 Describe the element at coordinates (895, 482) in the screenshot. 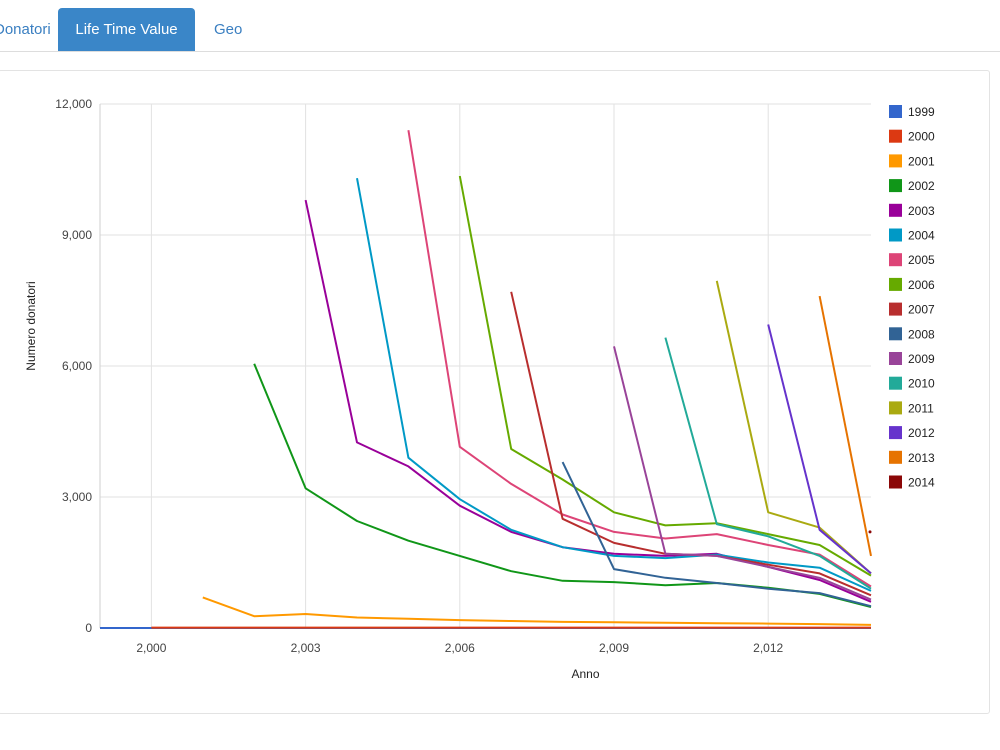

I see `legend-swatch-2014` at that location.